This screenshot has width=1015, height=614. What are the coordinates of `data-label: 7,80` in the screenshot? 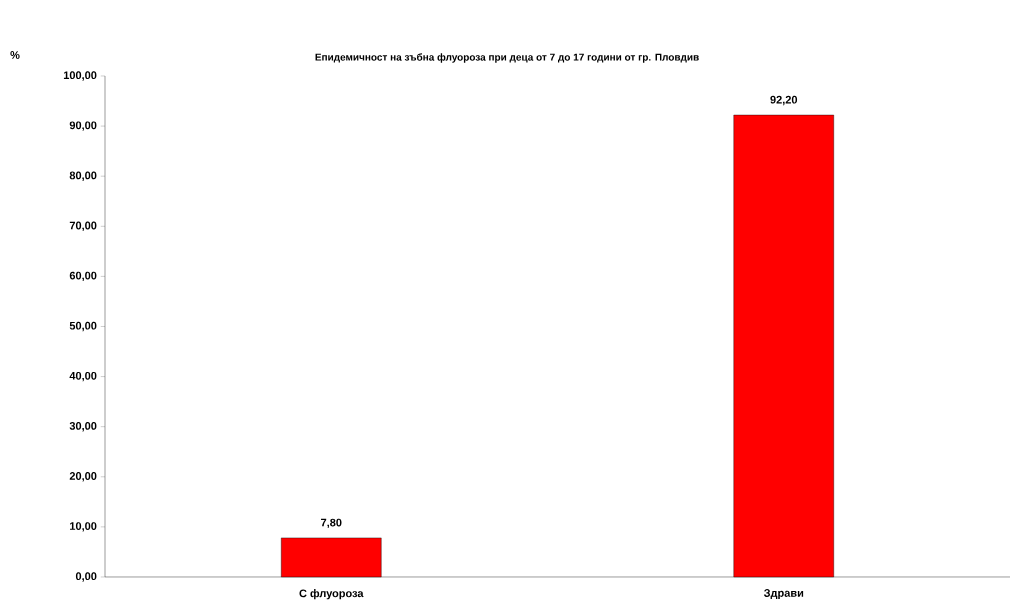 It's located at (331, 523).